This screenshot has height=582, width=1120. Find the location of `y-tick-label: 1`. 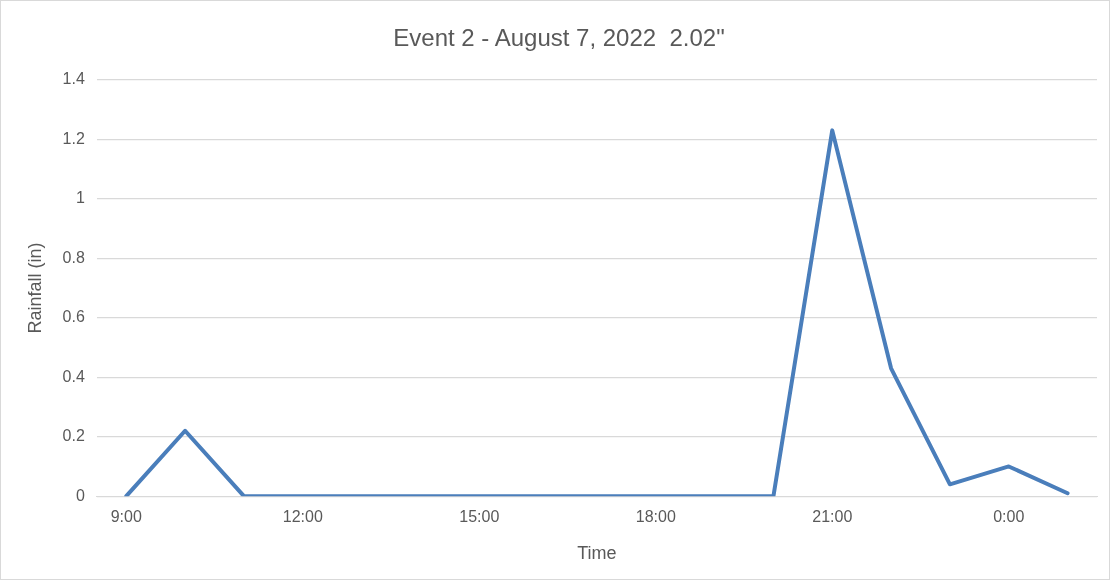

y-tick-label: 1 is located at coordinates (80, 198).